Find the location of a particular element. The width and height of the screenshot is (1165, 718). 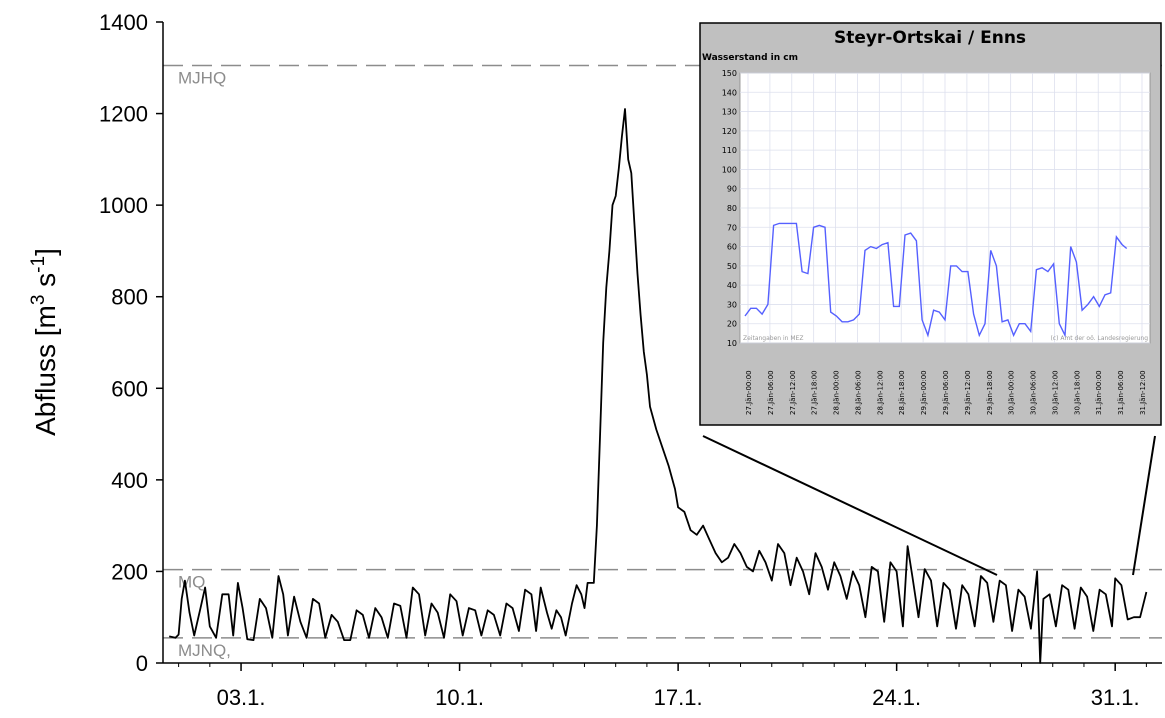

inset-title: Steyr-Ortskai / Enns is located at coordinates (930, 38).